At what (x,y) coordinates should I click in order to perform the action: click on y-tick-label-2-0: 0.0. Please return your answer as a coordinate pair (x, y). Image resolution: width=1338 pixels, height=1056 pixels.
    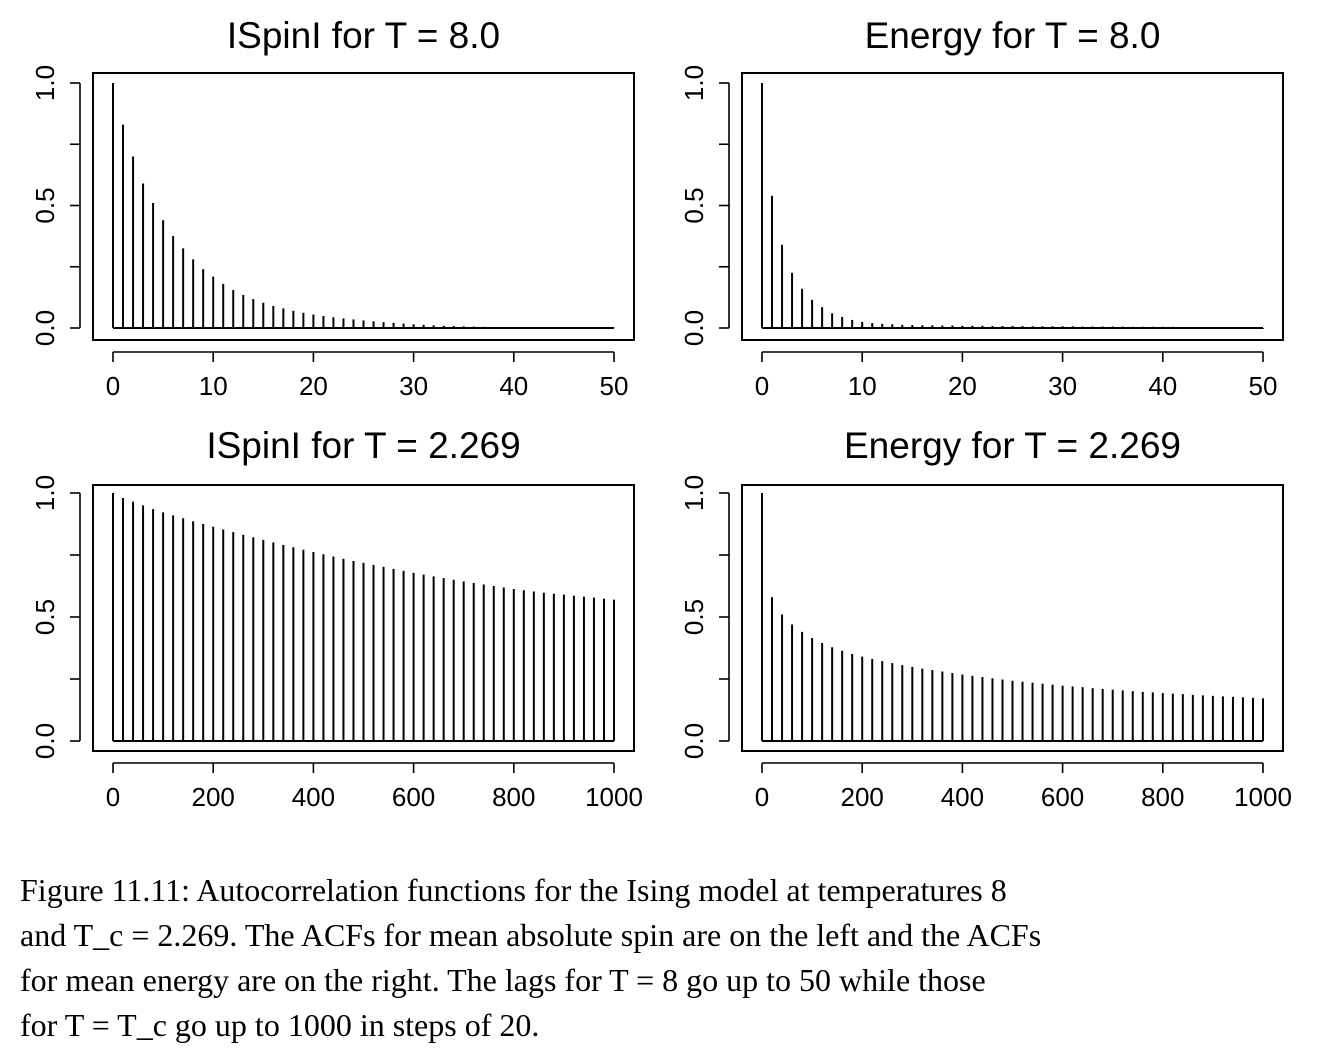
    Looking at the image, I should click on (694, 328).